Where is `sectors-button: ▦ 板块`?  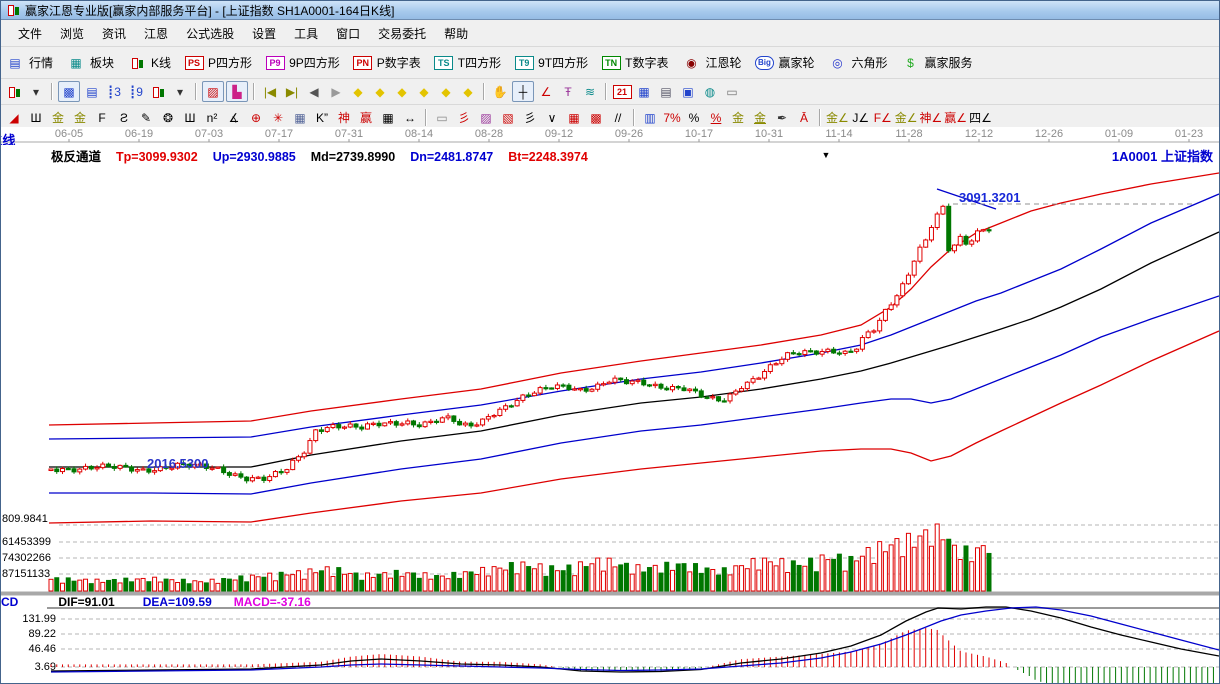
sectors-button: ▦ 板块 is located at coordinates (90, 62).